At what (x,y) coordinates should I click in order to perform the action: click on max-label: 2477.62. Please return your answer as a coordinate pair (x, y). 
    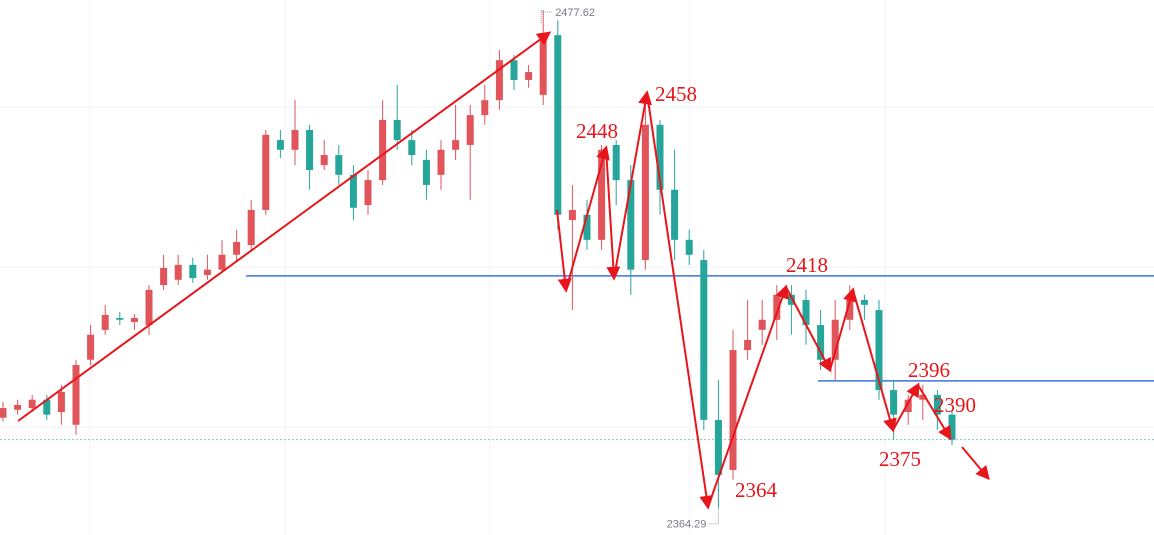
    Looking at the image, I should click on (575, 13).